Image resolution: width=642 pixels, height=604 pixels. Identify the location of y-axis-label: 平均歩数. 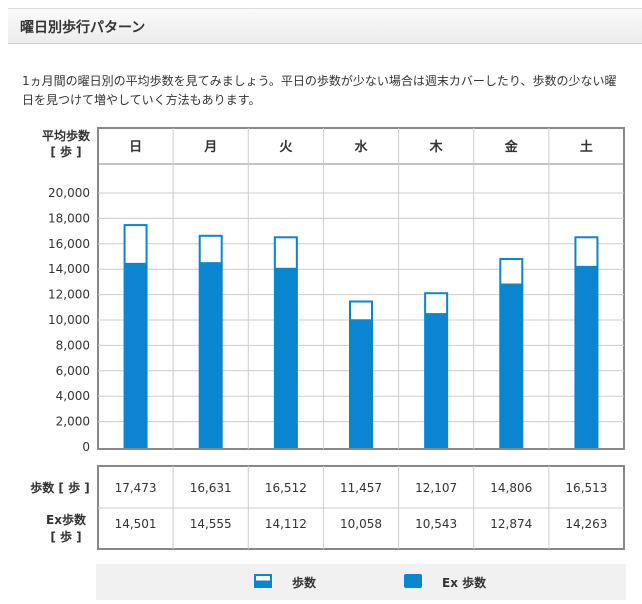
(66, 135).